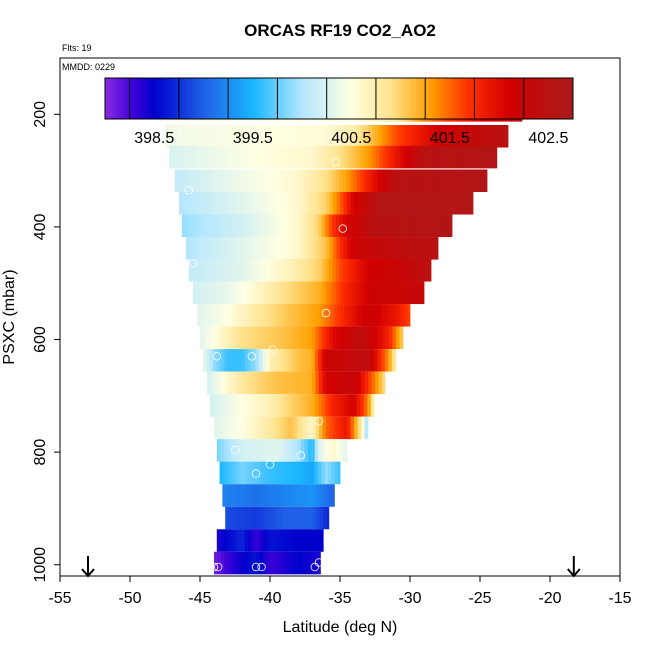 This screenshot has width=650, height=650. What do you see at coordinates (301, 455) in the screenshot?
I see `sample-point` at bounding box center [301, 455].